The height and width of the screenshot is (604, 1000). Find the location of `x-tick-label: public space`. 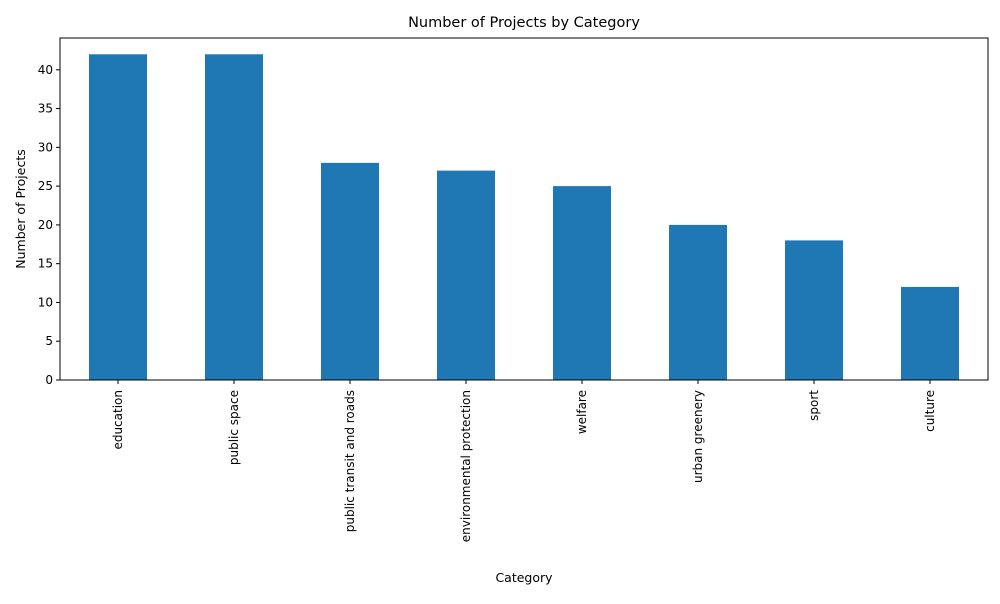

x-tick-label: public space is located at coordinates (234, 427).